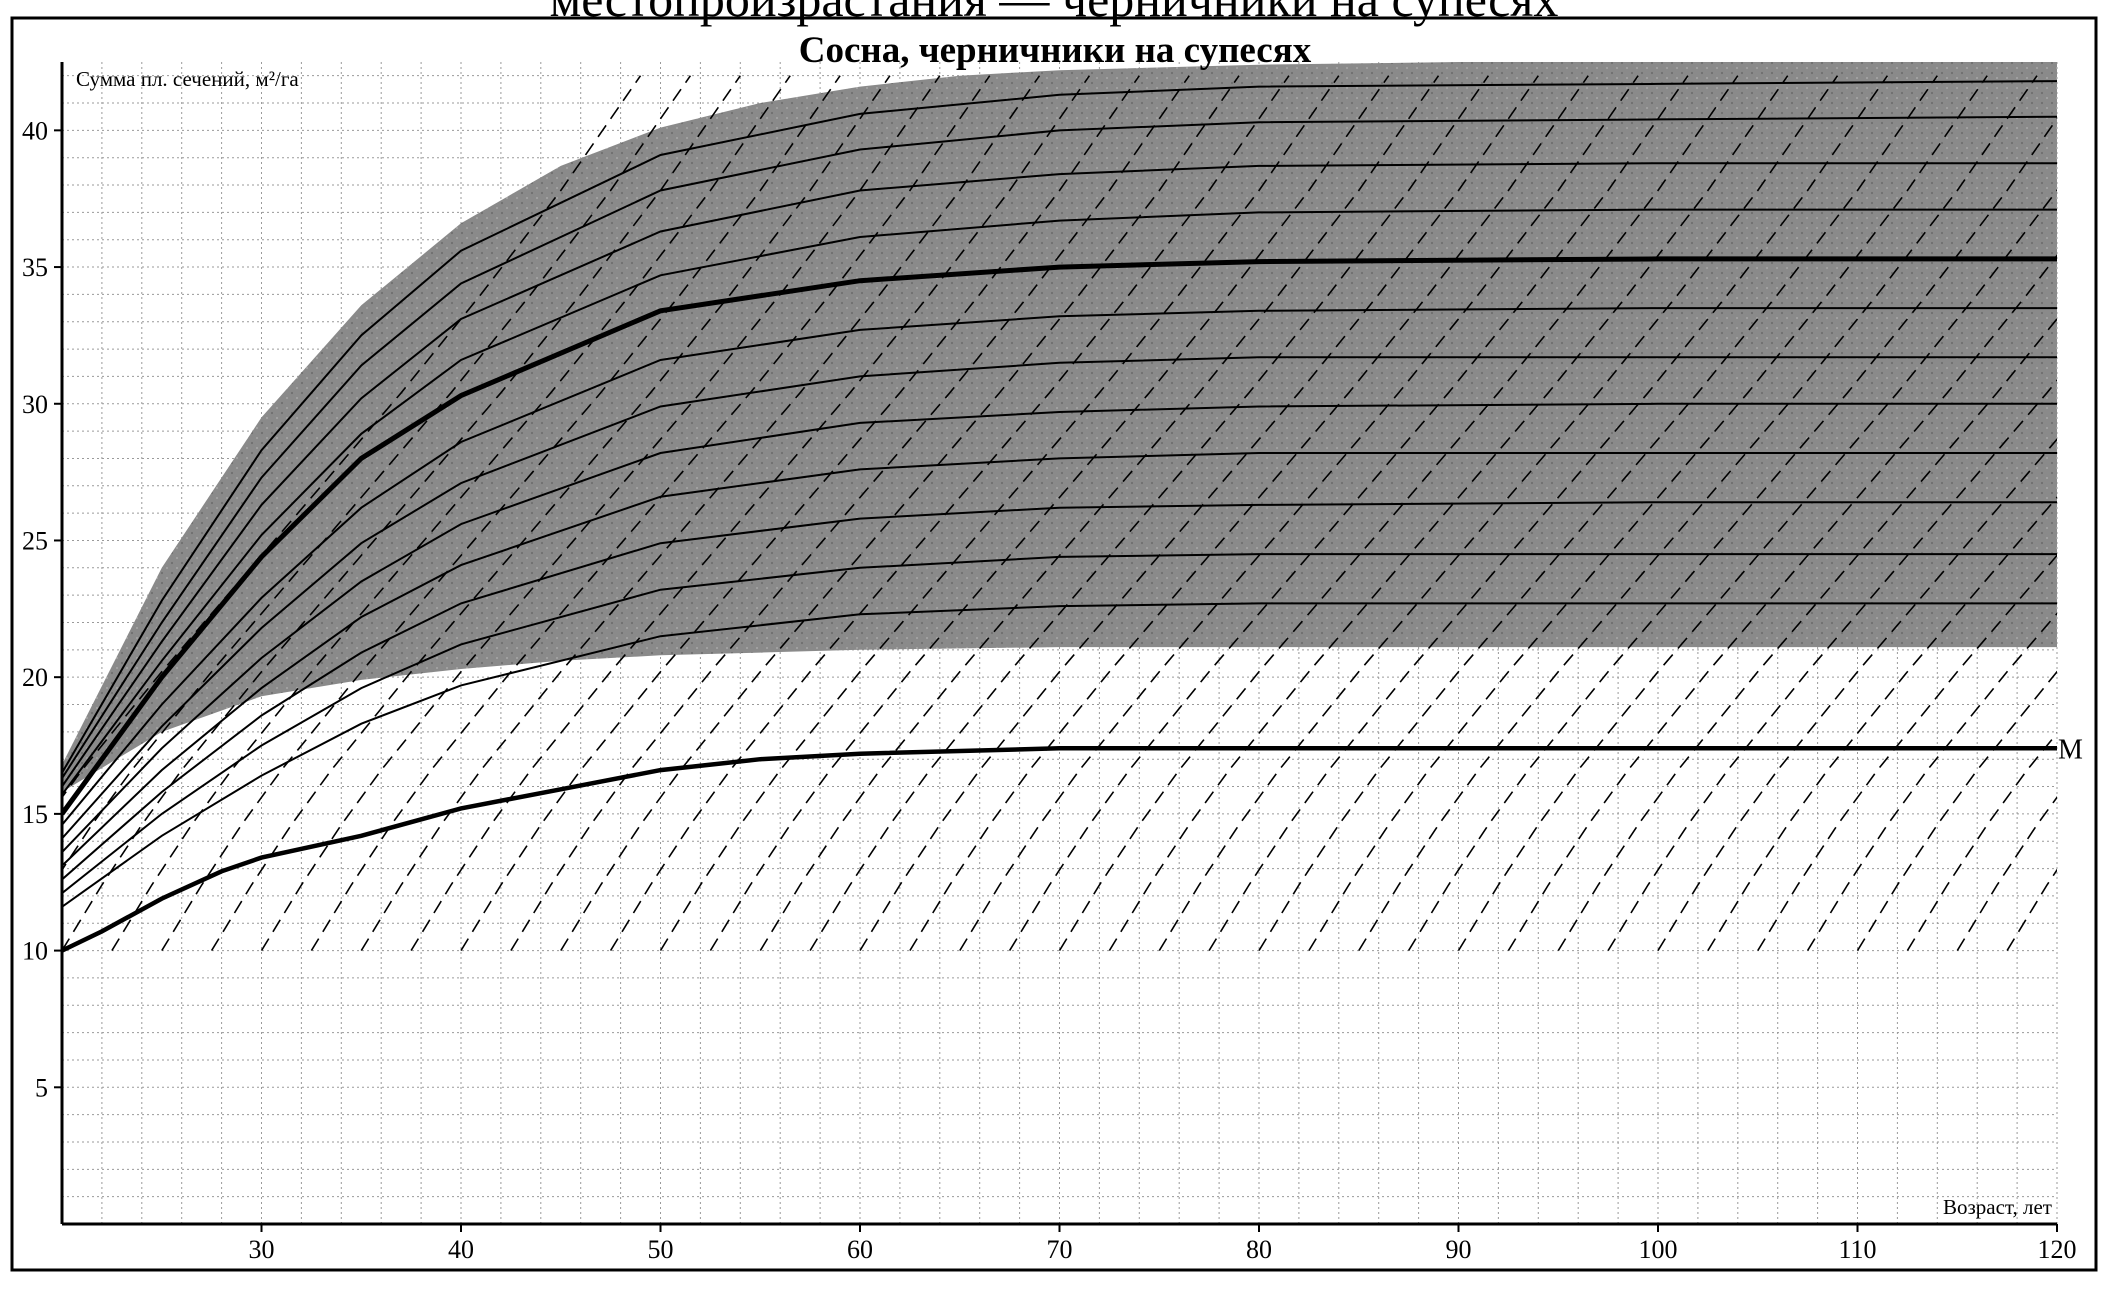 Image resolution: width=2108 pixels, height=1301 pixels. Describe the element at coordinates (1055, 50) in the screenshot. I see `chart-title: Сосна, черничники на супесях` at that location.